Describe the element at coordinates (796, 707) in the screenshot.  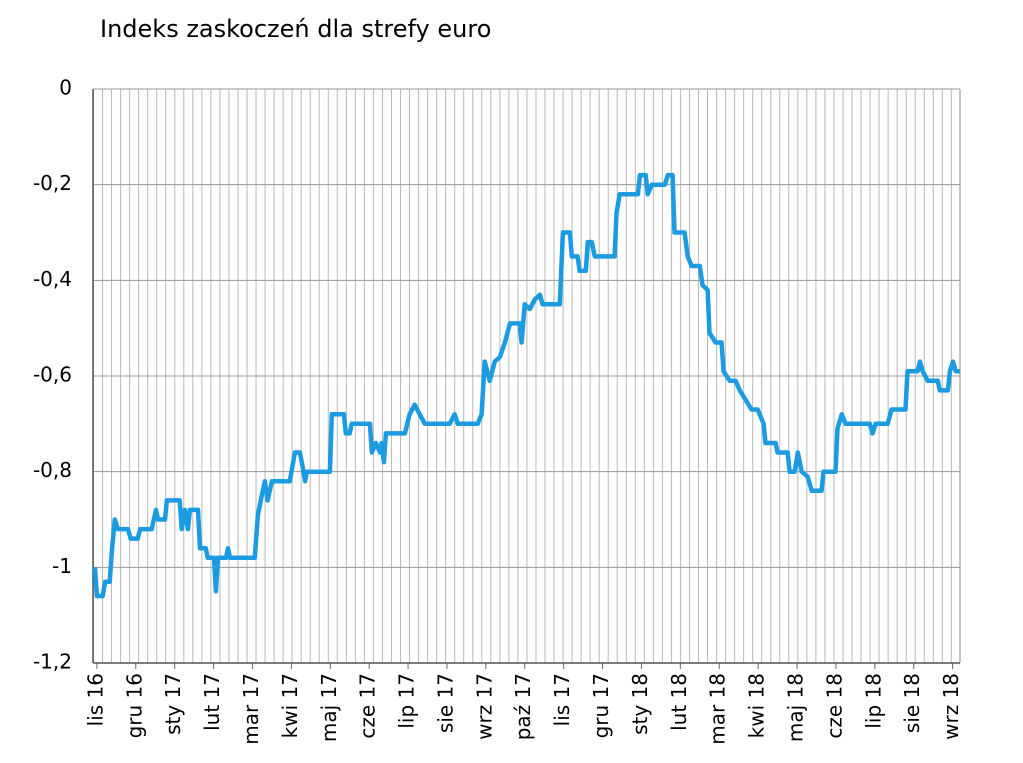
I see `x-tick-label: maj 18` at that location.